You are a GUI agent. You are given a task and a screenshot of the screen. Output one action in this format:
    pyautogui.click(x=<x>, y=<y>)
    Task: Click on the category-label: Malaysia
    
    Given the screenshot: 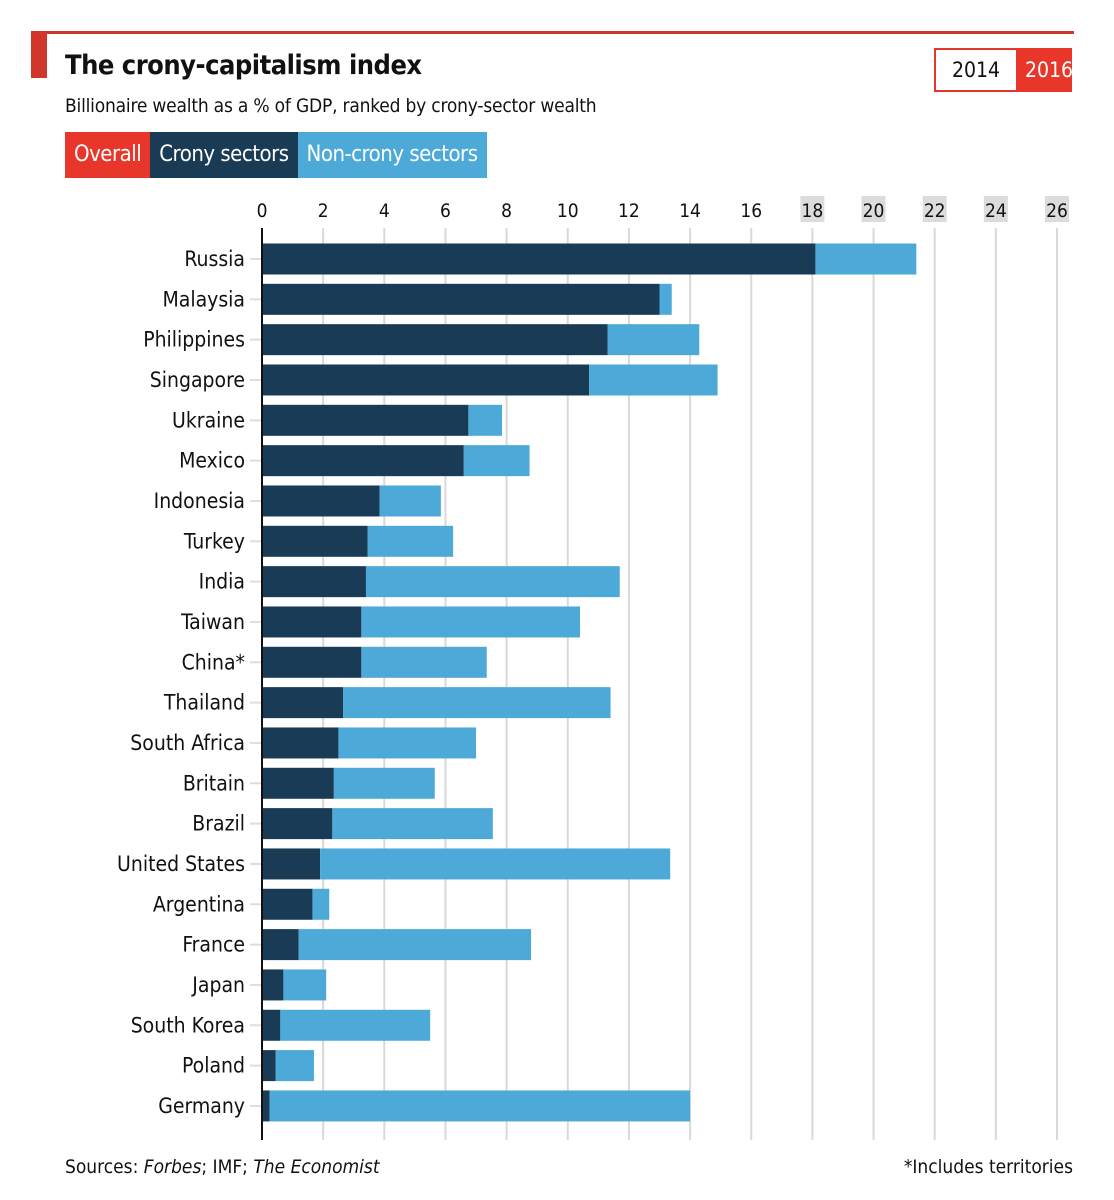 What is the action you would take?
    pyautogui.click(x=203, y=299)
    